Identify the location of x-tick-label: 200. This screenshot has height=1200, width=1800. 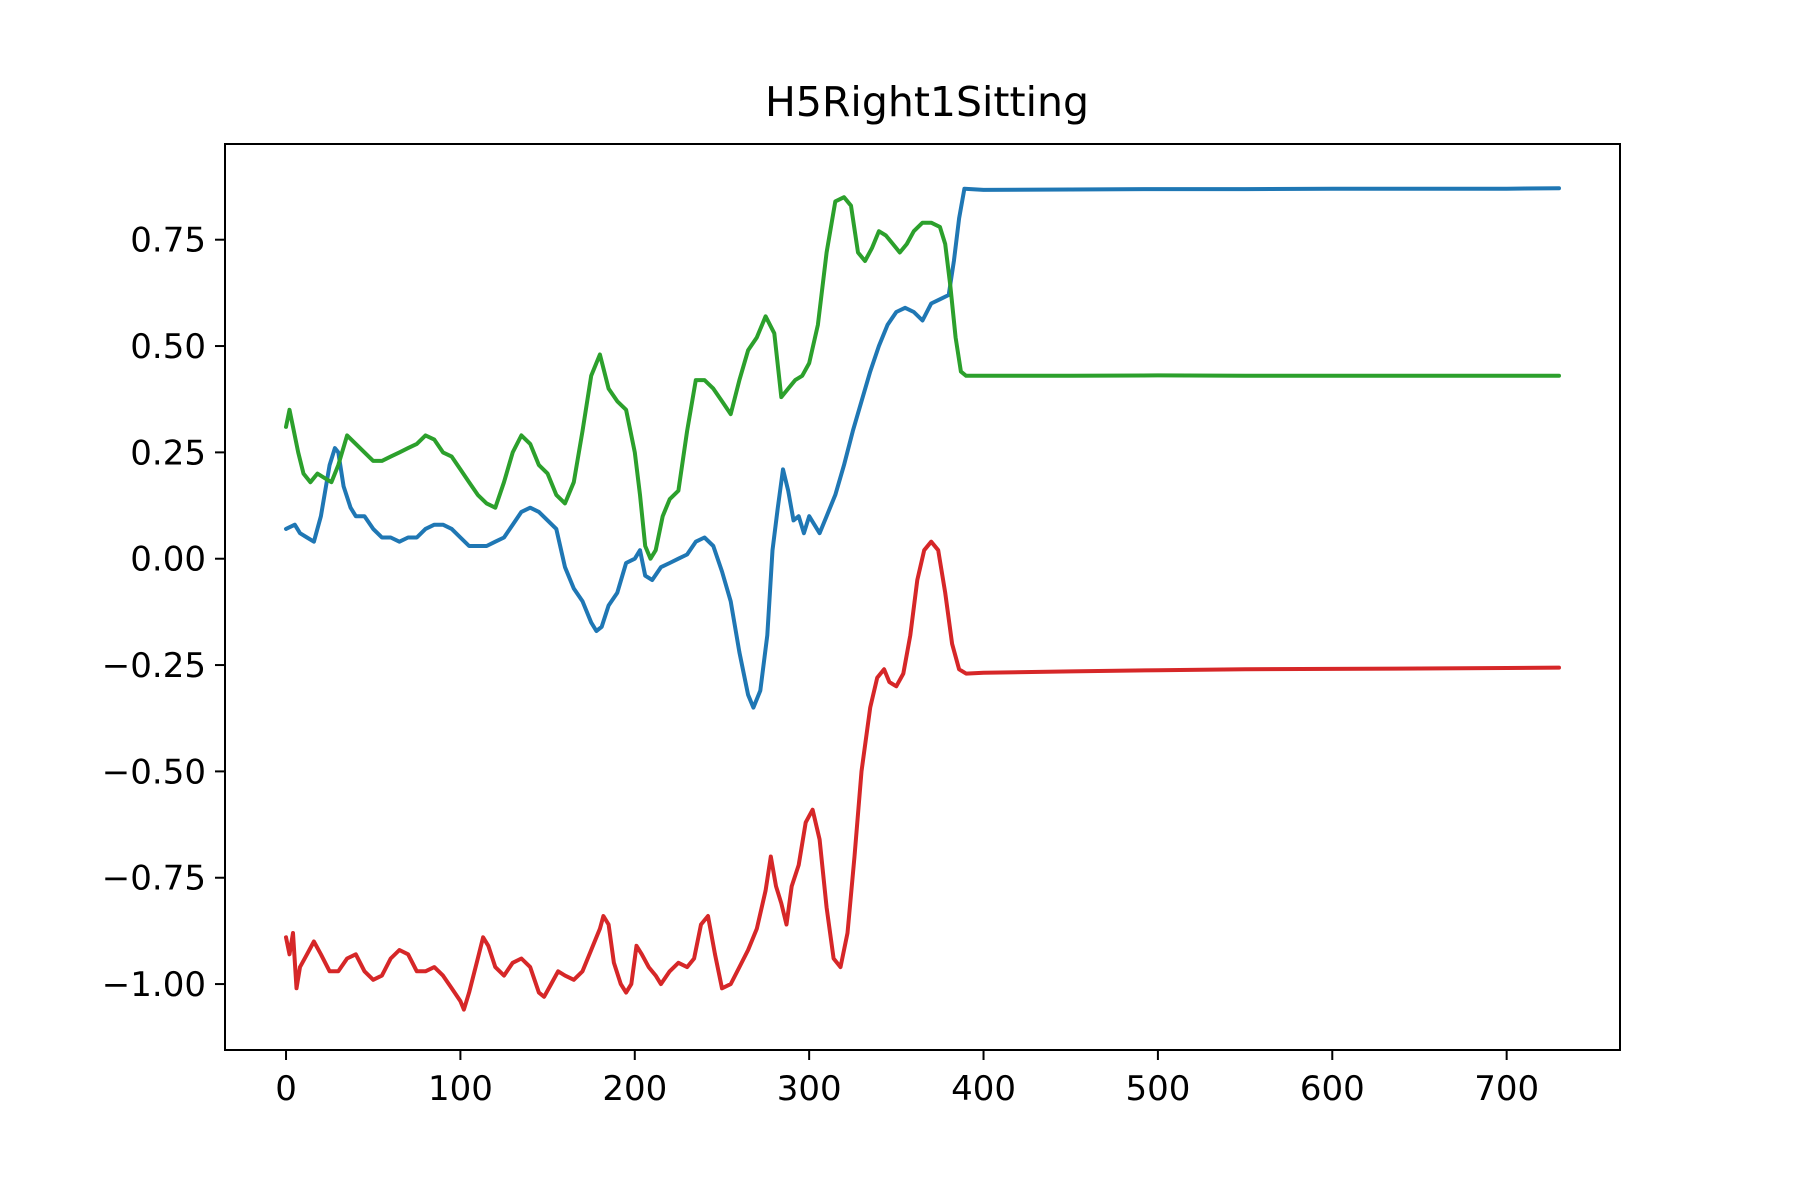
(634, 1089).